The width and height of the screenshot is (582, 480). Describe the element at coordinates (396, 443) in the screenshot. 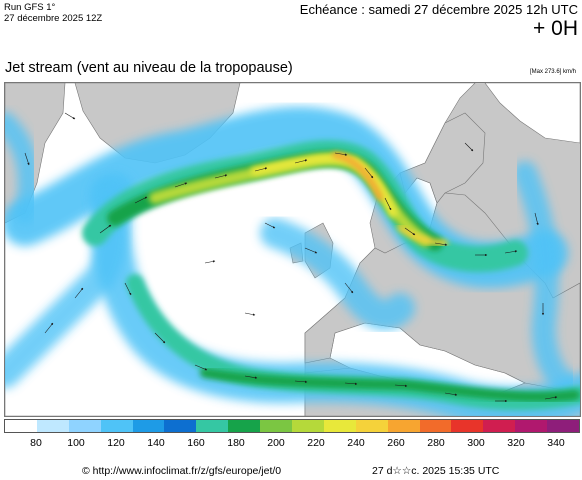

I see `legend-tick-label: 260` at that location.